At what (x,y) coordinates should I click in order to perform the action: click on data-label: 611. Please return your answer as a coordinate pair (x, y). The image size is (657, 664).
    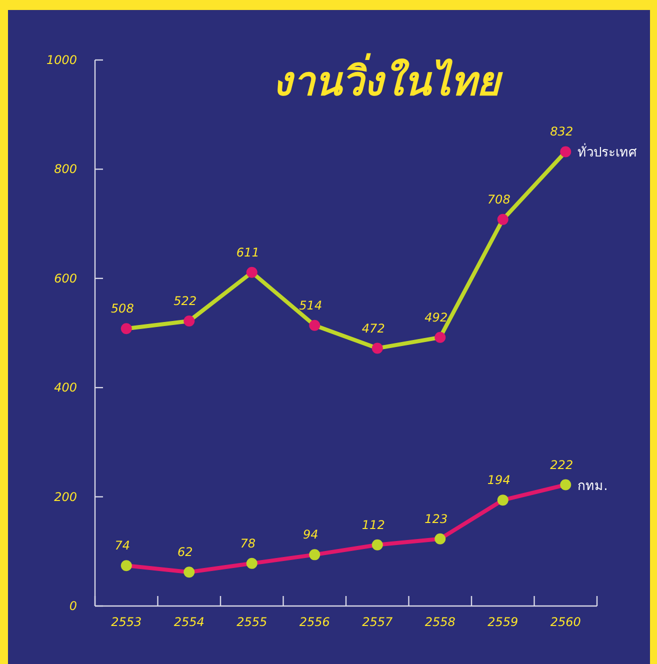
    Looking at the image, I should click on (248, 252).